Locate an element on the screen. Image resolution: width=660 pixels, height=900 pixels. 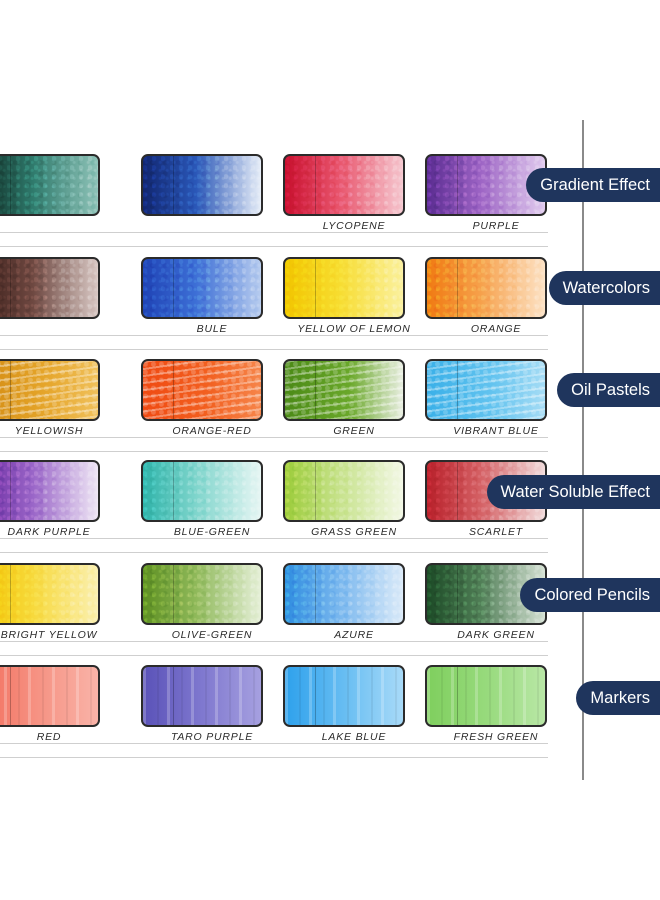
category-tag: Water Soluble Effect is located at coordinates (573, 492).